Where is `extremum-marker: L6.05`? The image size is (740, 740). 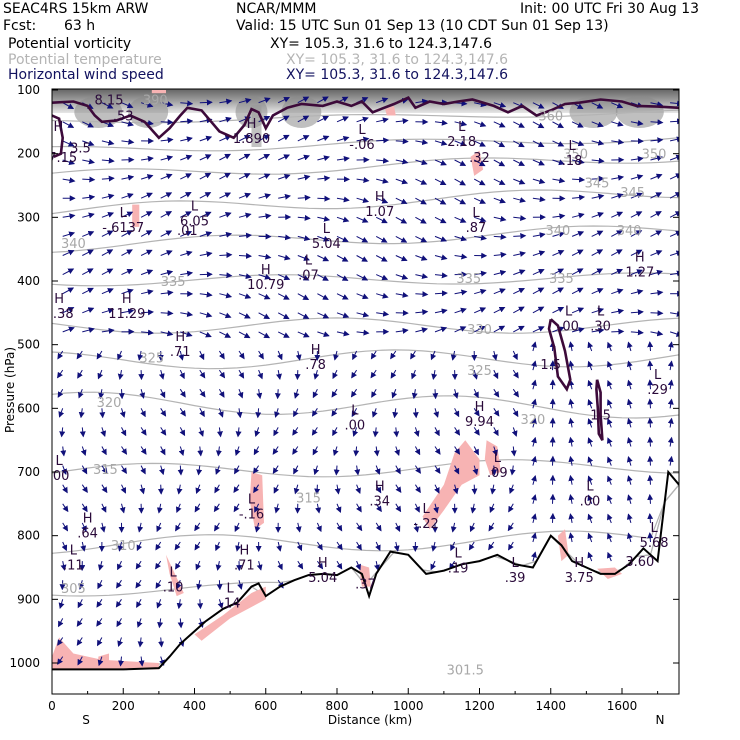 extremum-marker: L6.05 is located at coordinates (194, 215).